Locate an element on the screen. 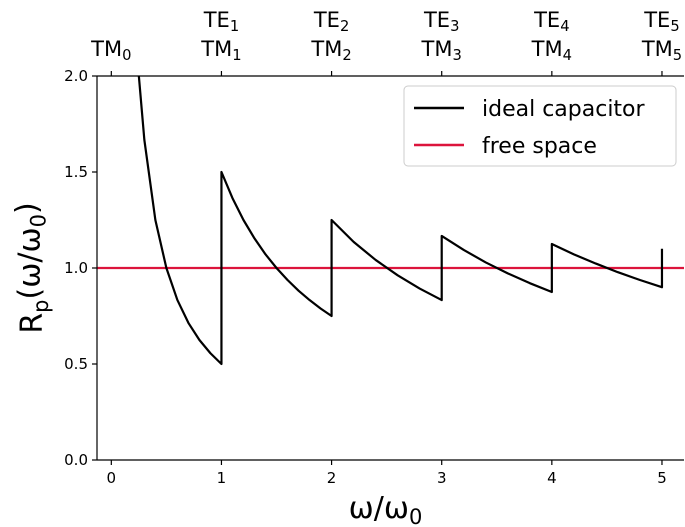  x-tick-label: 4 is located at coordinates (552, 478).